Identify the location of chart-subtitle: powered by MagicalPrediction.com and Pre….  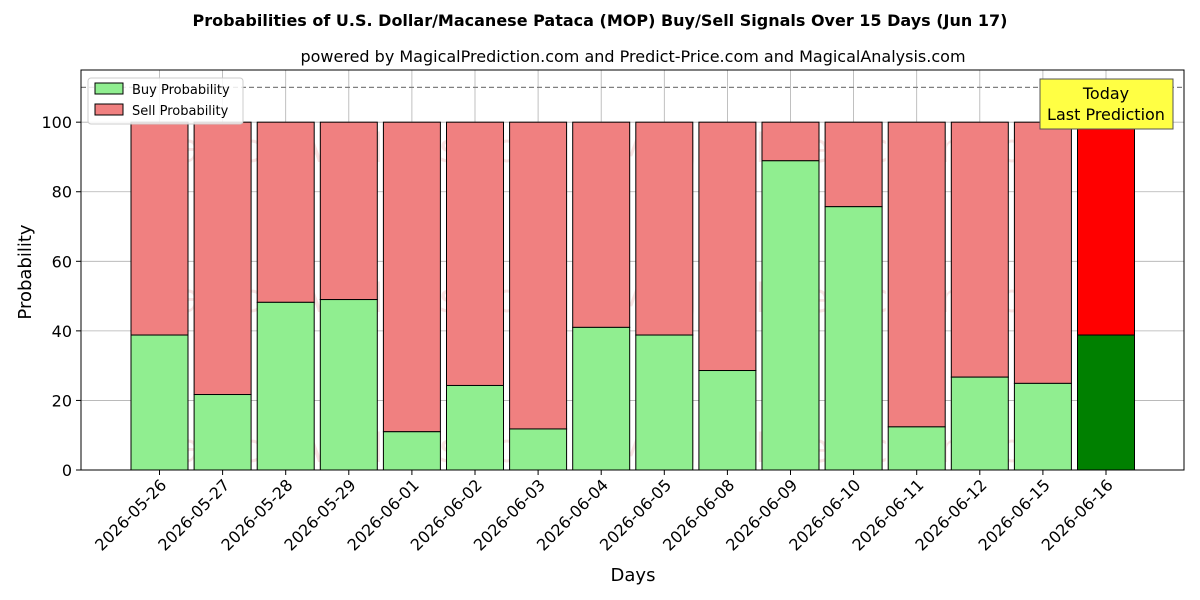
(632, 56).